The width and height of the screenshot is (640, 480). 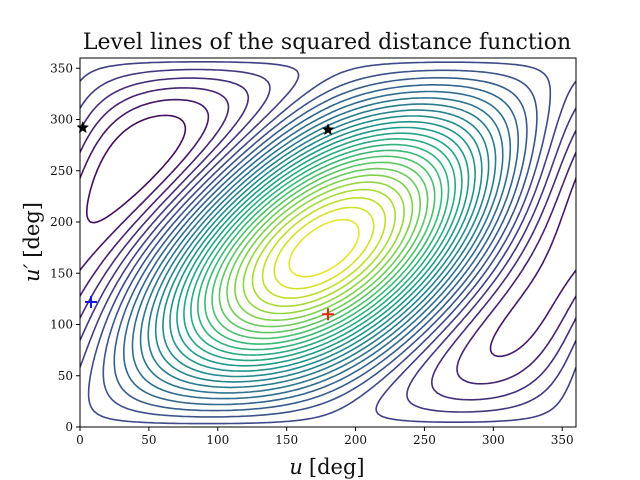 What do you see at coordinates (355, 440) in the screenshot?
I see `x-tick-label: 200` at bounding box center [355, 440].